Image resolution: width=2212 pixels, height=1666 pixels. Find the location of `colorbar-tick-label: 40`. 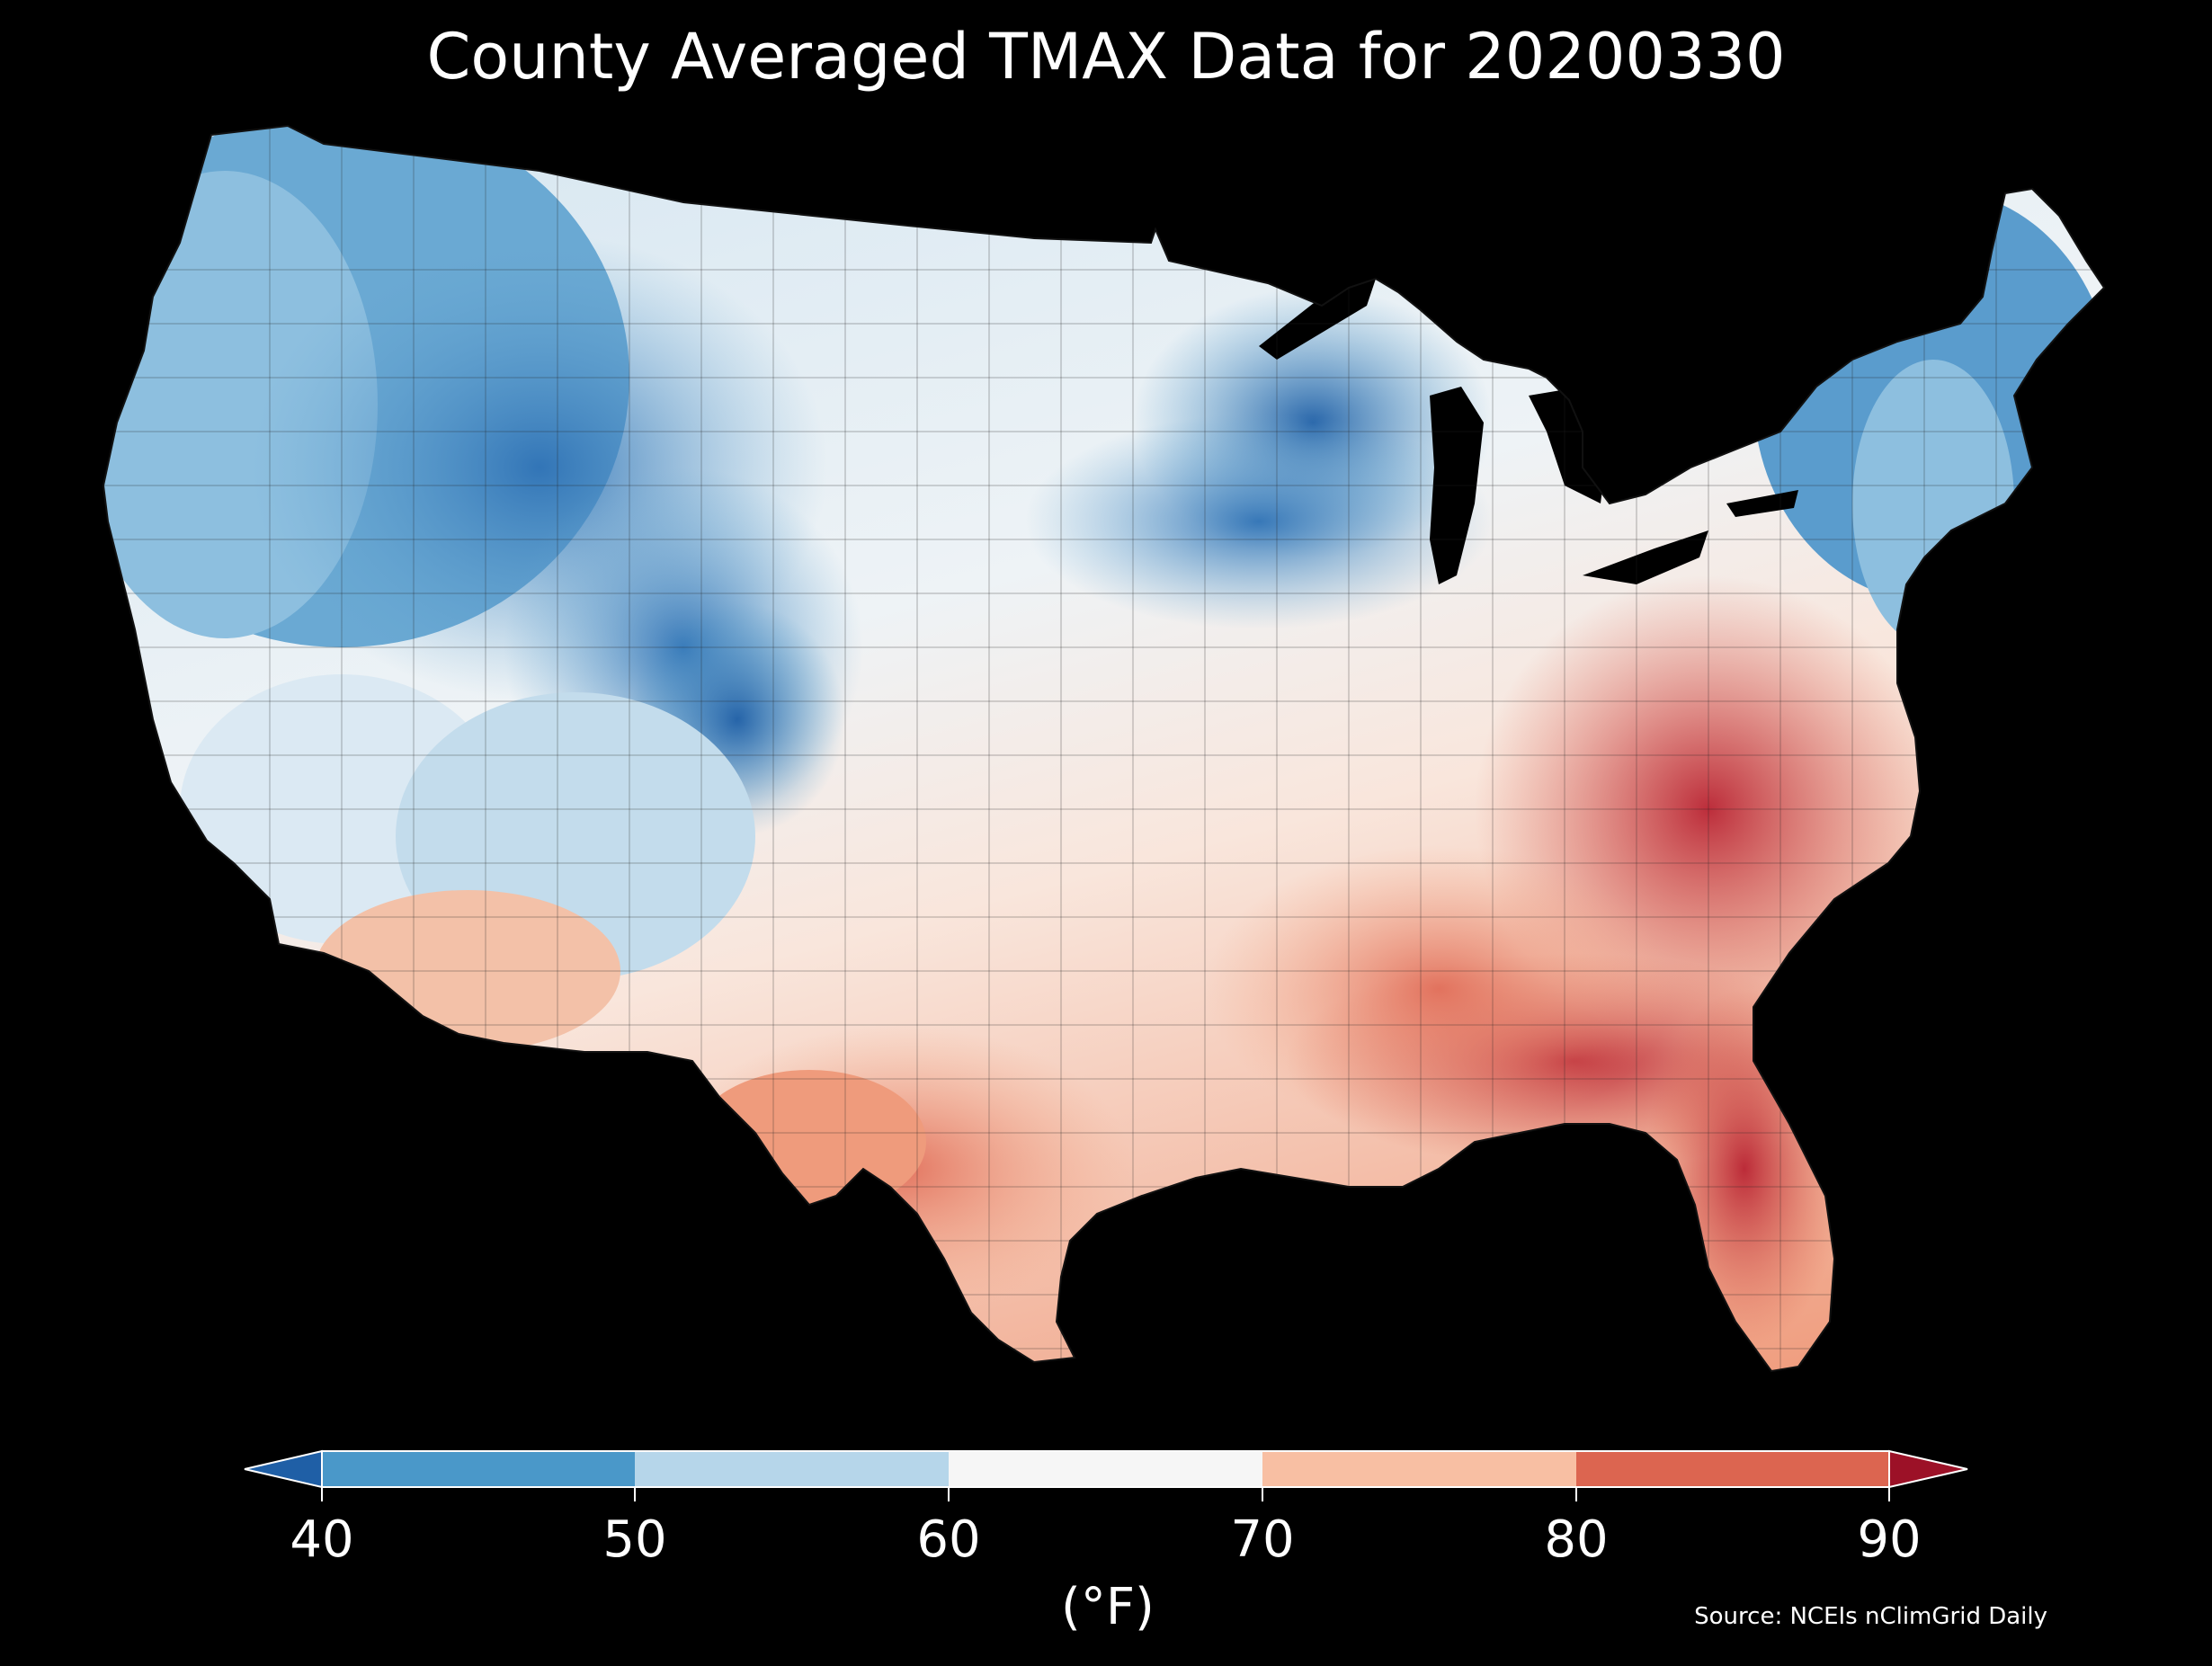

colorbar-tick-label: 40 is located at coordinates (322, 1540).